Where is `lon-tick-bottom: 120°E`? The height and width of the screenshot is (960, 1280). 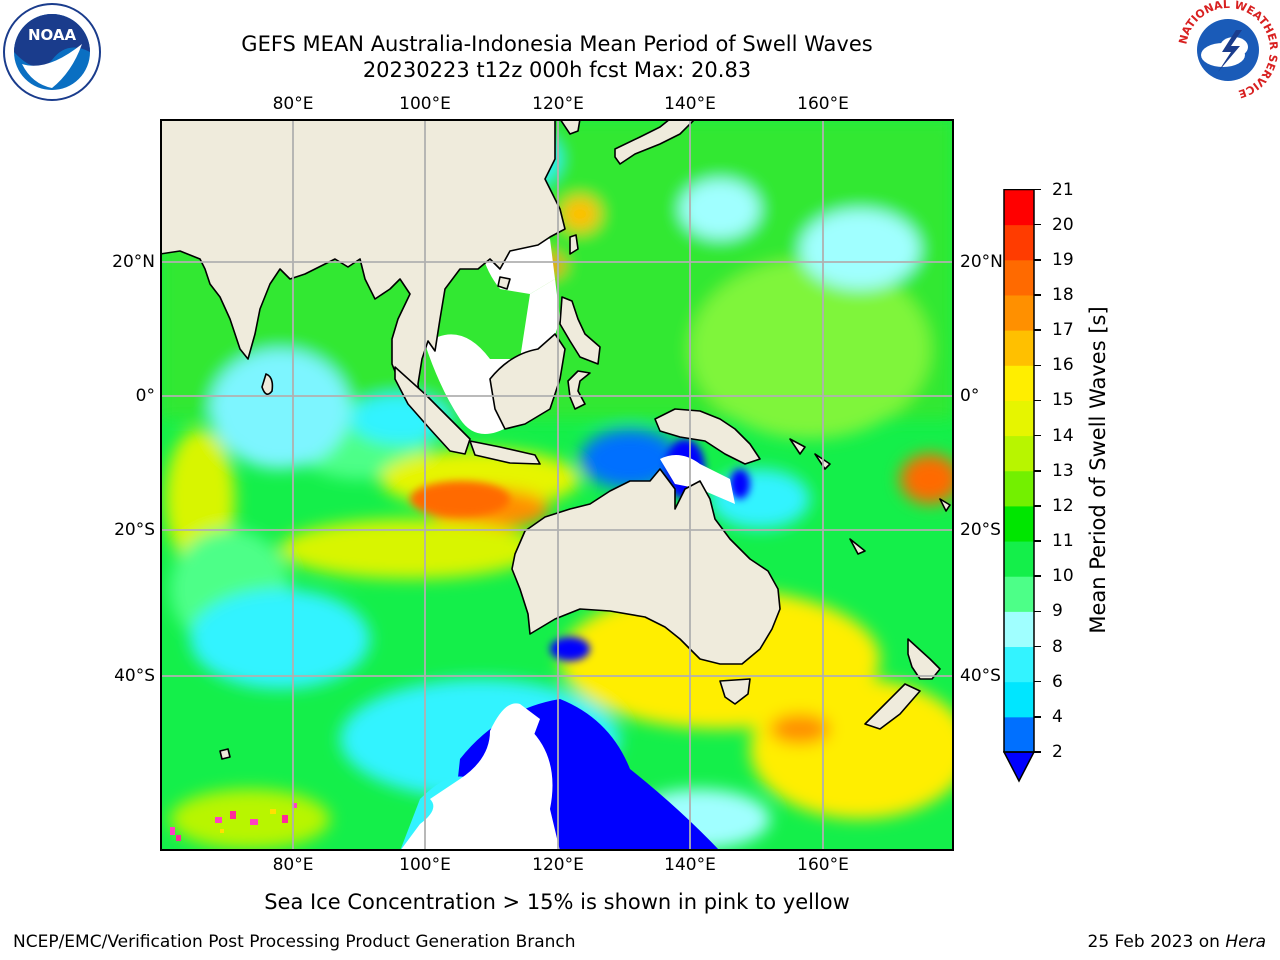 lon-tick-bottom: 120°E is located at coordinates (558, 865).